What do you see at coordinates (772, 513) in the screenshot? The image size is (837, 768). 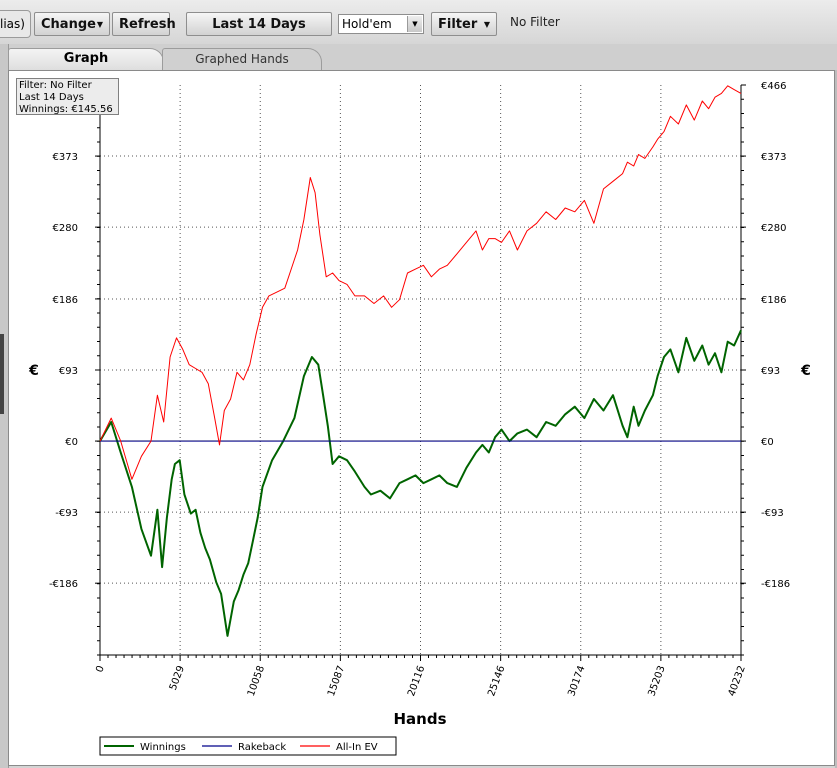 I see `y-tick-label-right: -€93` at bounding box center [772, 513].